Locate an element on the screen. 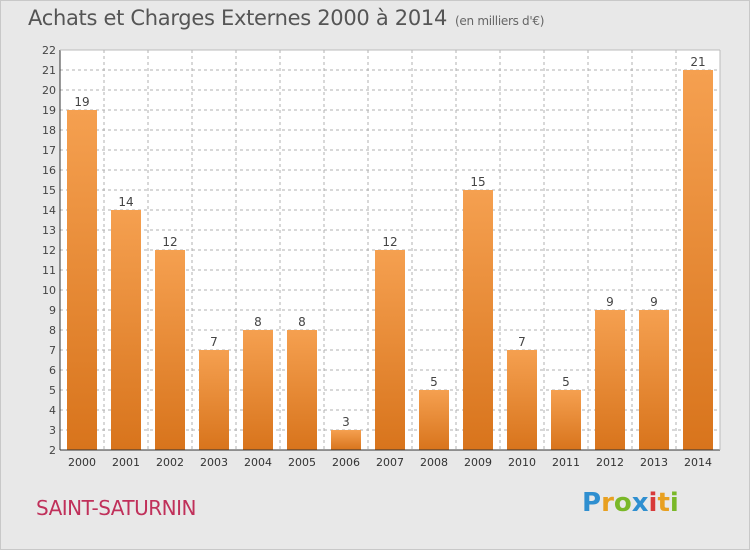 The width and height of the screenshot is (750, 550). y-tick-label: 16 is located at coordinates (49, 170).